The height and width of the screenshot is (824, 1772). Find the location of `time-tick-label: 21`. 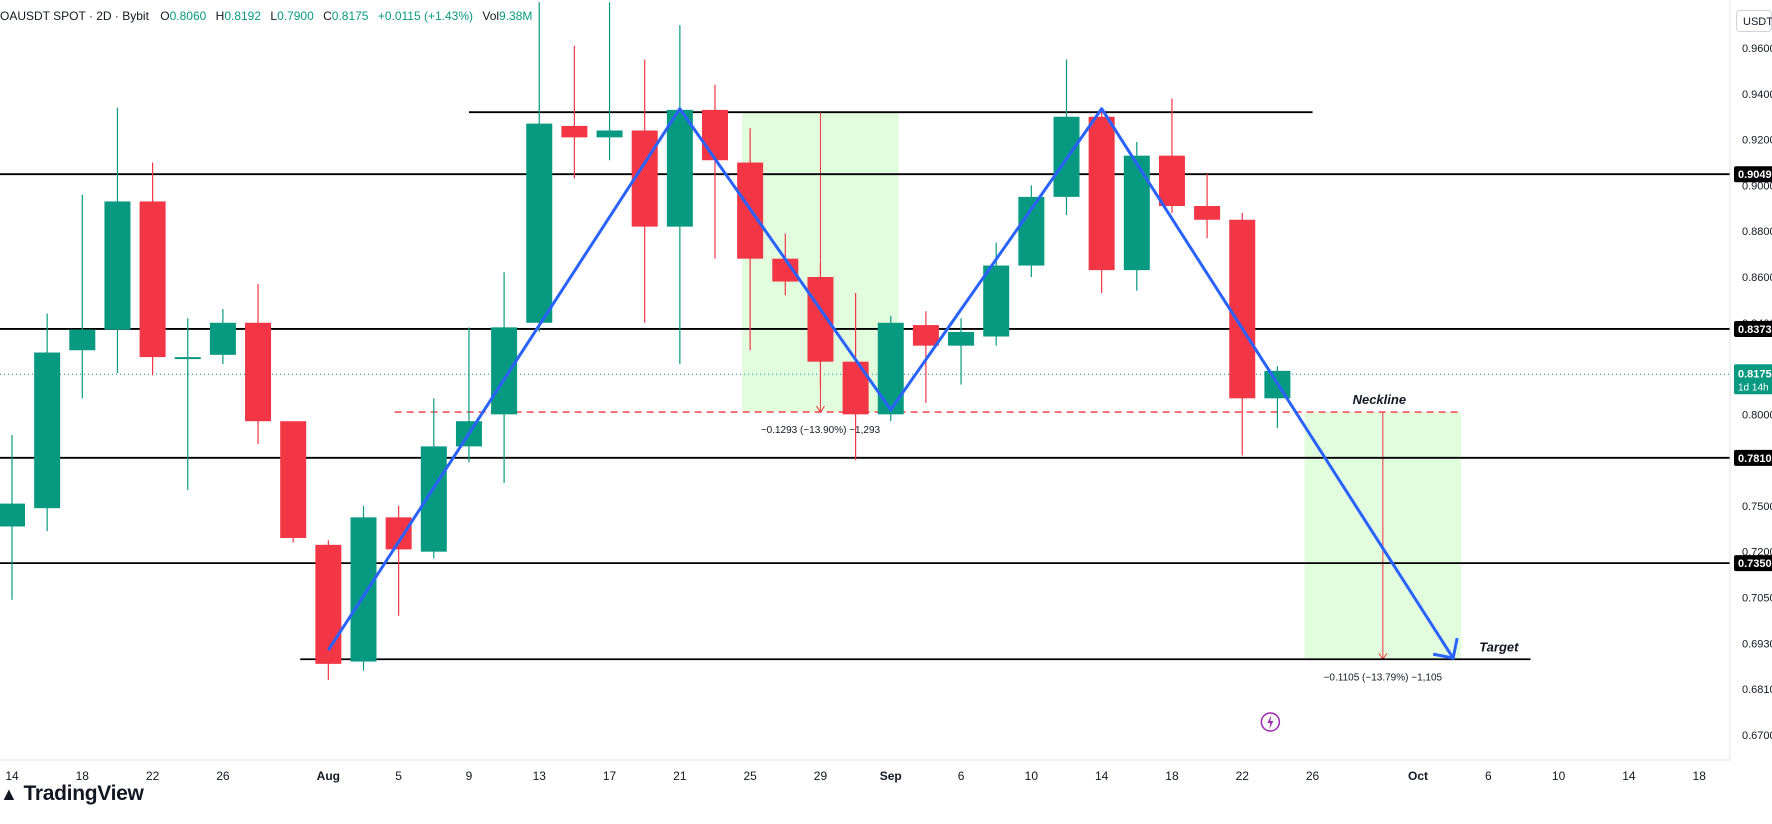

time-tick-label: 21 is located at coordinates (680, 776).